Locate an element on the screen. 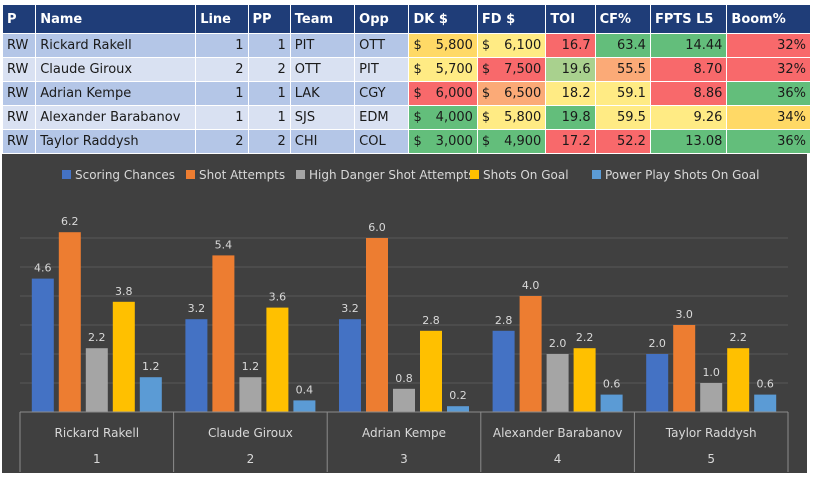  salary-value: 5,700 is located at coordinates (454, 69).